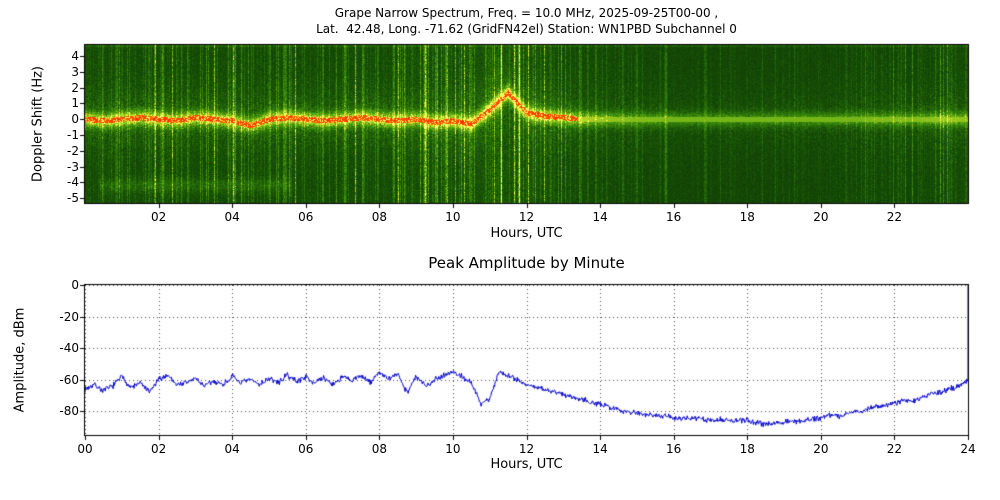  What do you see at coordinates (526, 233) in the screenshot?
I see `spectrogram-x-axis-label: Hours, UTC` at bounding box center [526, 233].